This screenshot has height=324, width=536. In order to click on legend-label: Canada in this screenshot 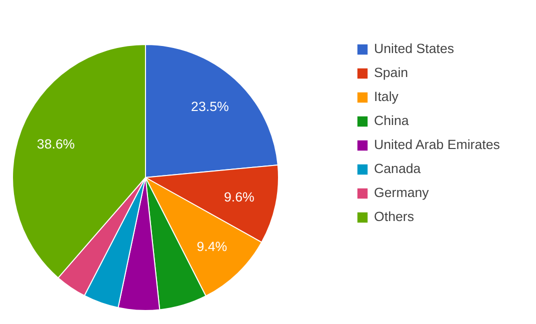, I will do `click(397, 168)`.